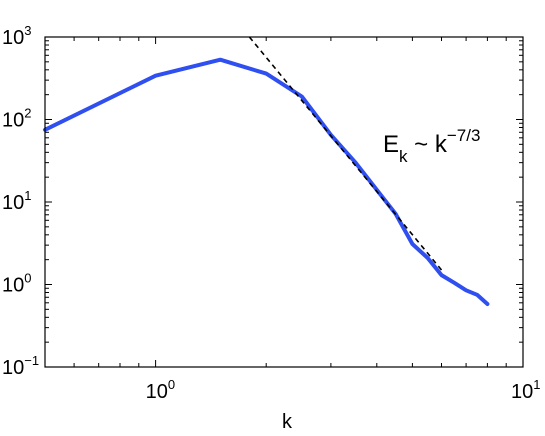 The height and width of the screenshot is (436, 545). I want to click on x-tick-label: 10¹, so click(525, 390).